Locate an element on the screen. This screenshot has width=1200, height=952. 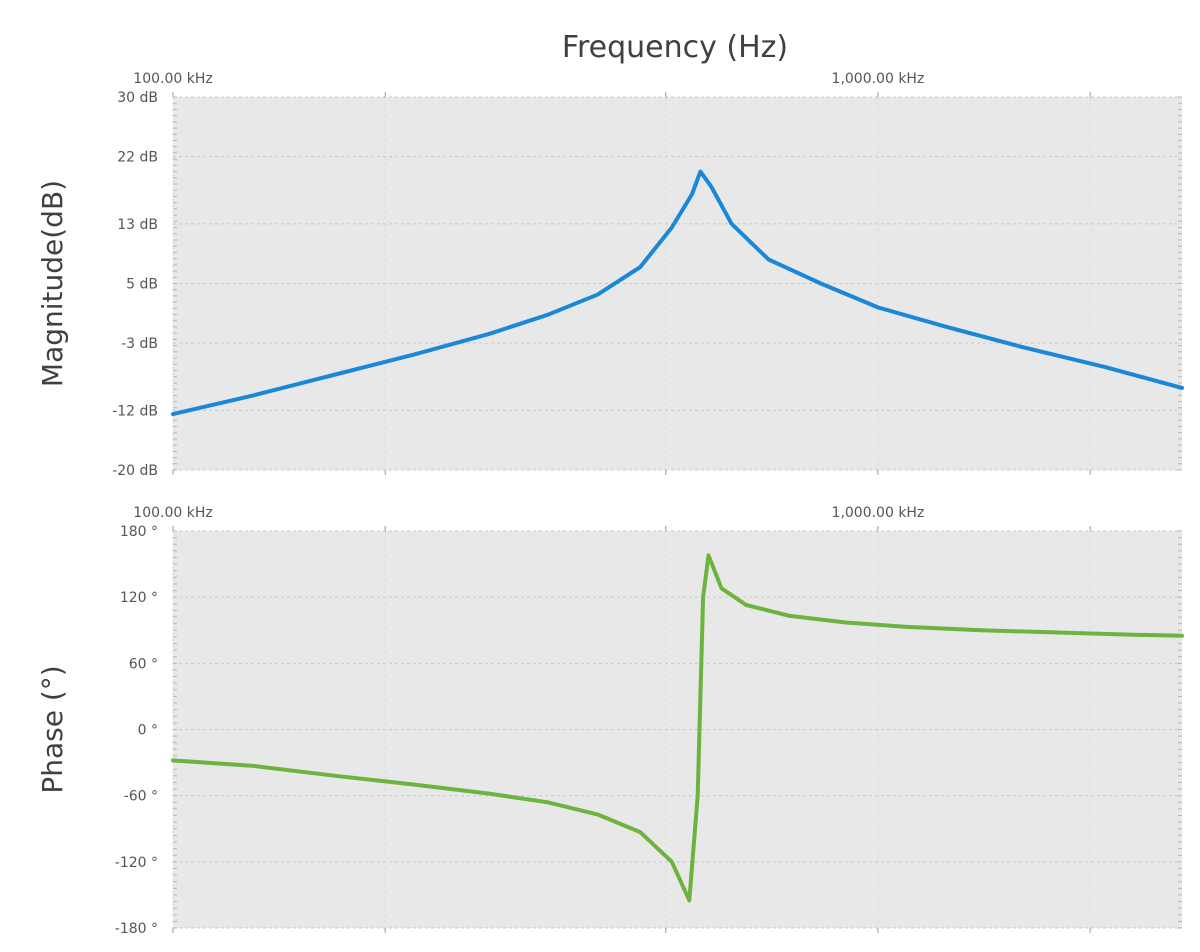
magnitude-y-tick-label: 13 dB is located at coordinates (137, 225).